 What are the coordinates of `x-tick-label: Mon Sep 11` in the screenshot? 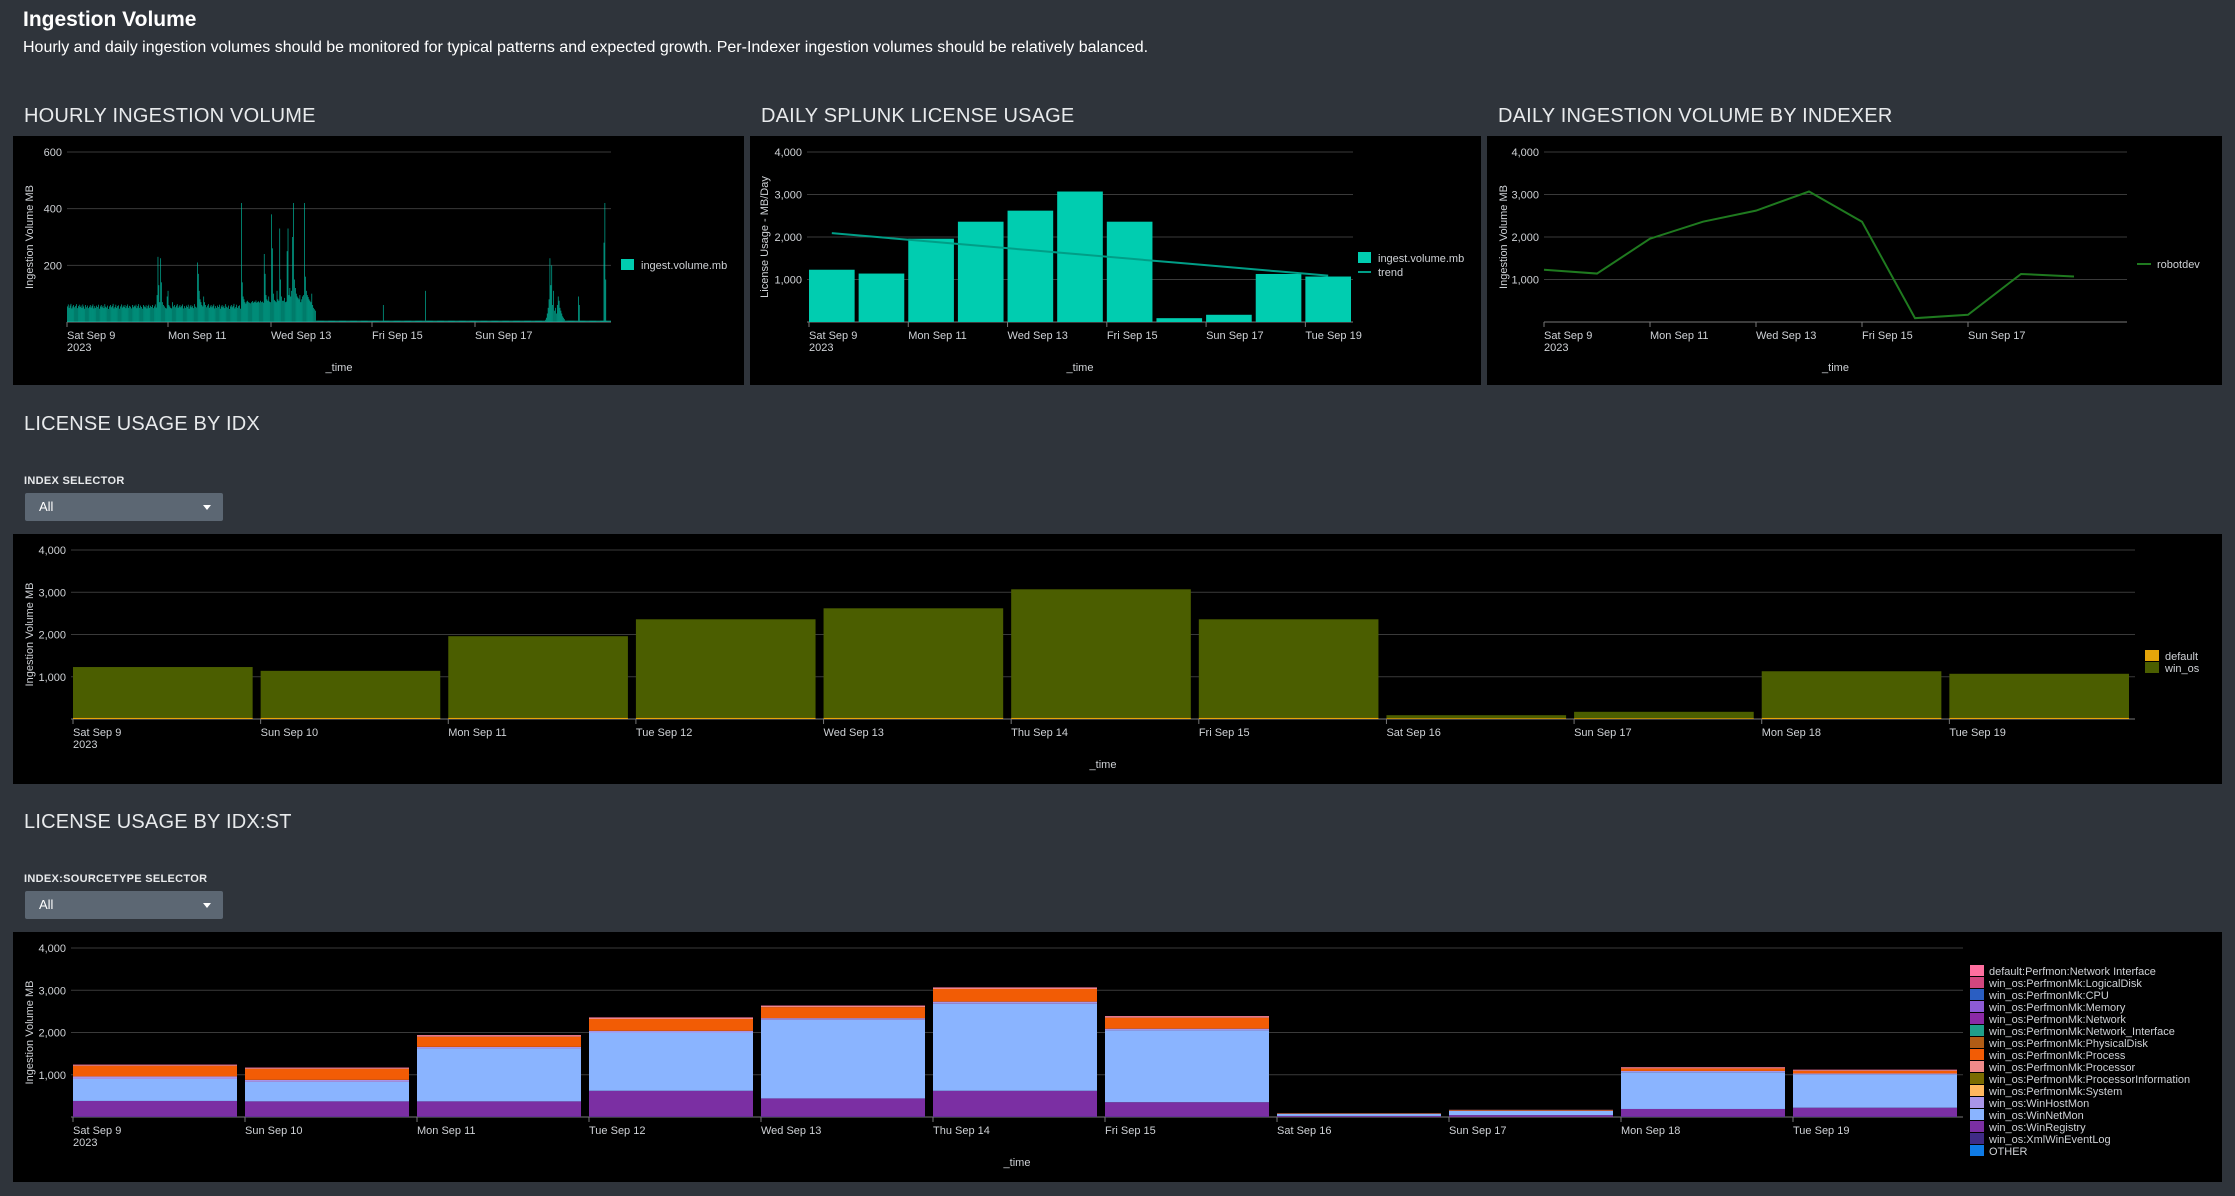 It's located at (197, 336).